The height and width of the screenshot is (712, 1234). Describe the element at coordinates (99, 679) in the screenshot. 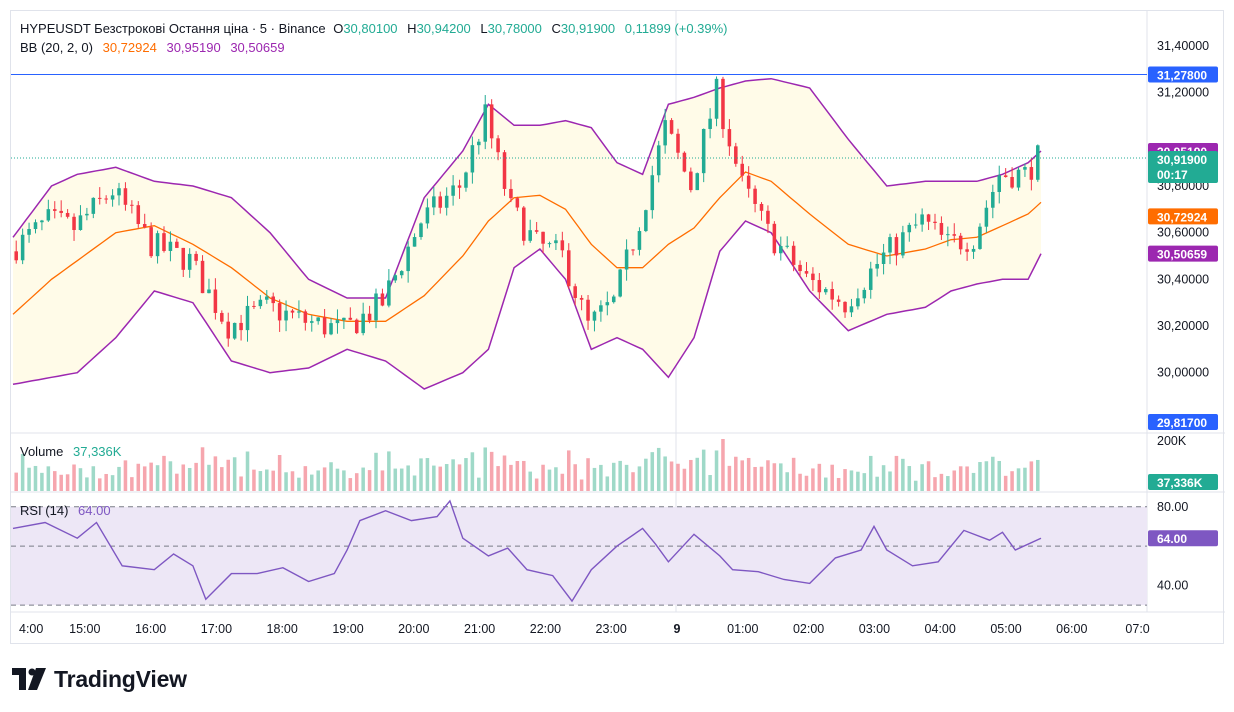

I see `brand: TradingView` at that location.